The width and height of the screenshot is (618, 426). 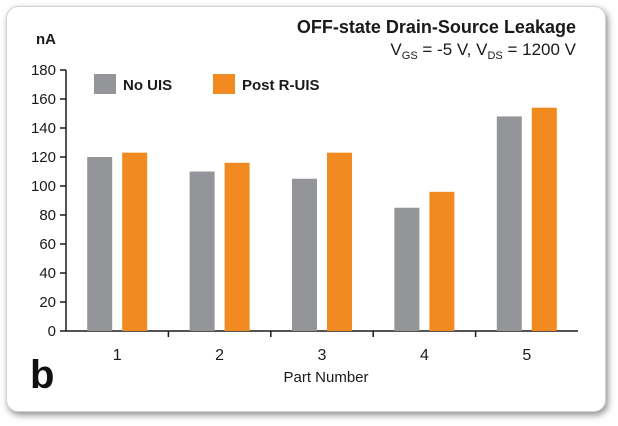 What do you see at coordinates (424, 355) in the screenshot?
I see `x-tick-label: 4` at bounding box center [424, 355].